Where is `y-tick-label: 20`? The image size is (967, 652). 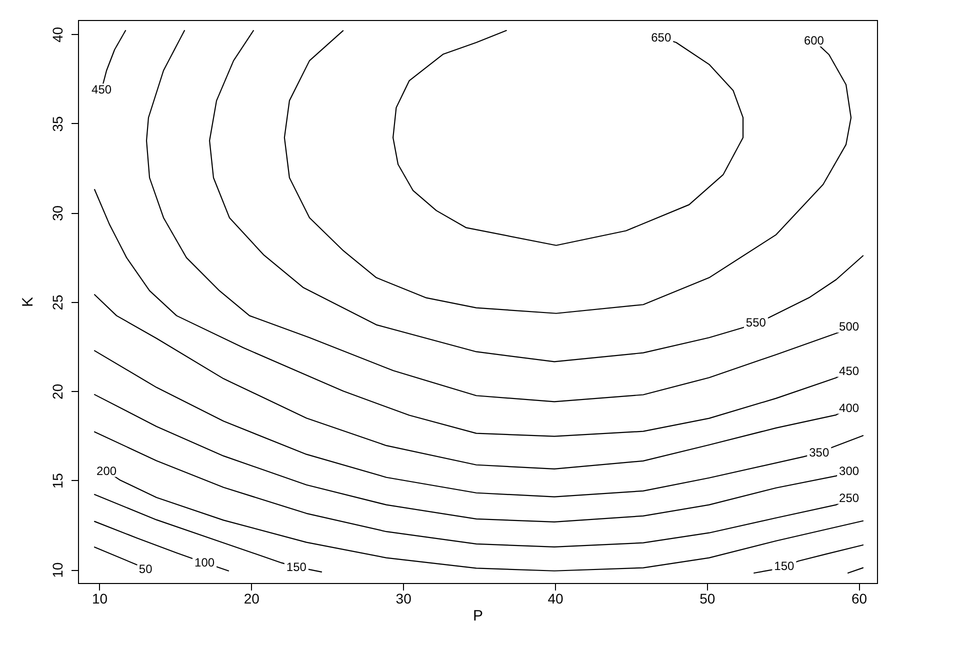
y-tick-label: 20 is located at coordinates (58, 392).